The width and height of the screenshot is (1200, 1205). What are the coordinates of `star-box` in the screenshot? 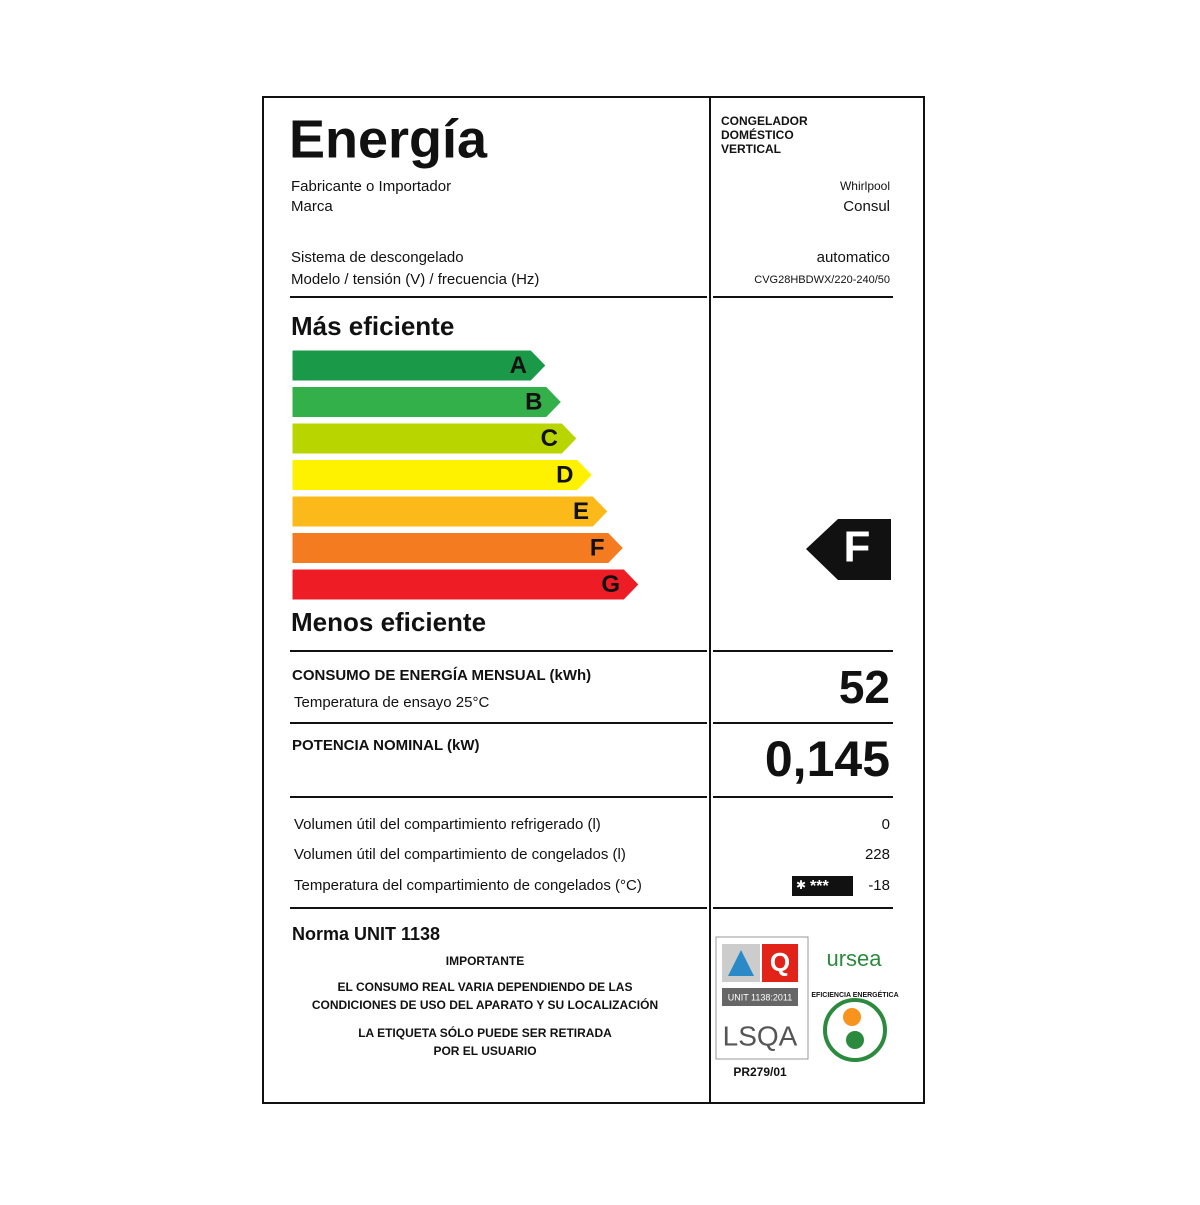 It's located at (822, 886).